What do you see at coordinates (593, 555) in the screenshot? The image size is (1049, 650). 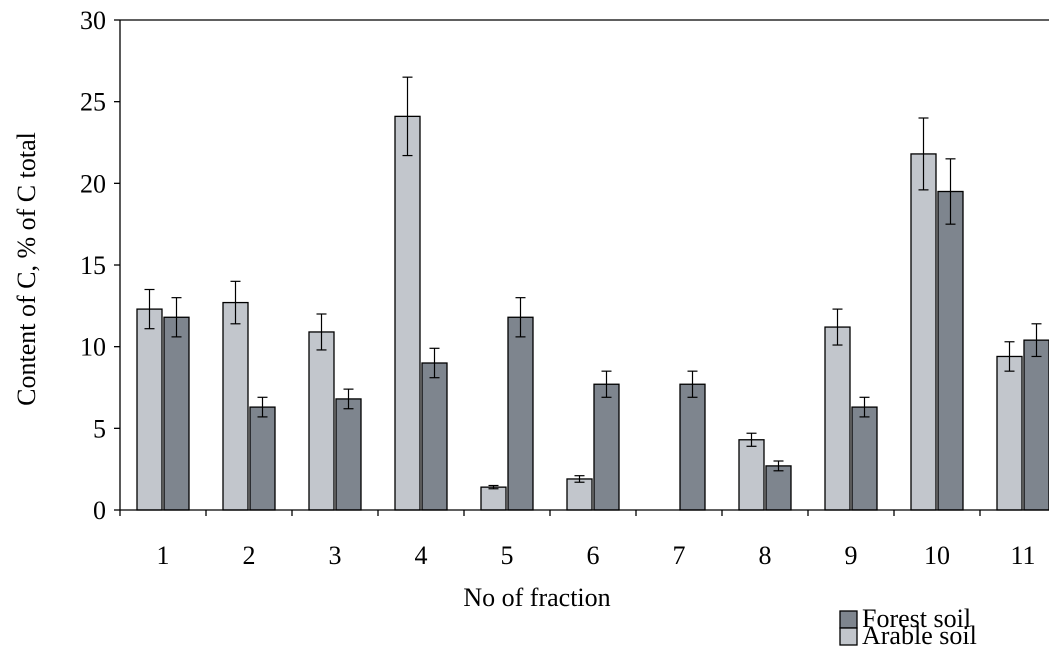 I see `x-tick-label: 6` at bounding box center [593, 555].